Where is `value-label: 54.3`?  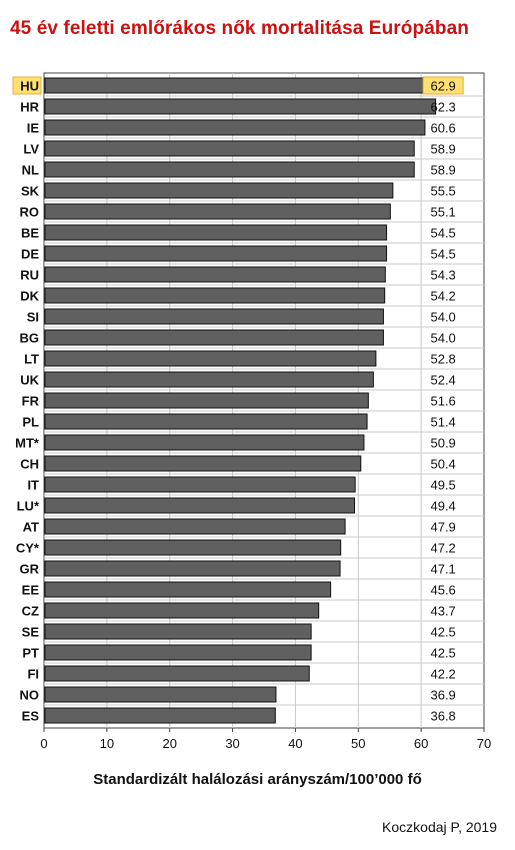
value-label: 54.3 is located at coordinates (442, 275).